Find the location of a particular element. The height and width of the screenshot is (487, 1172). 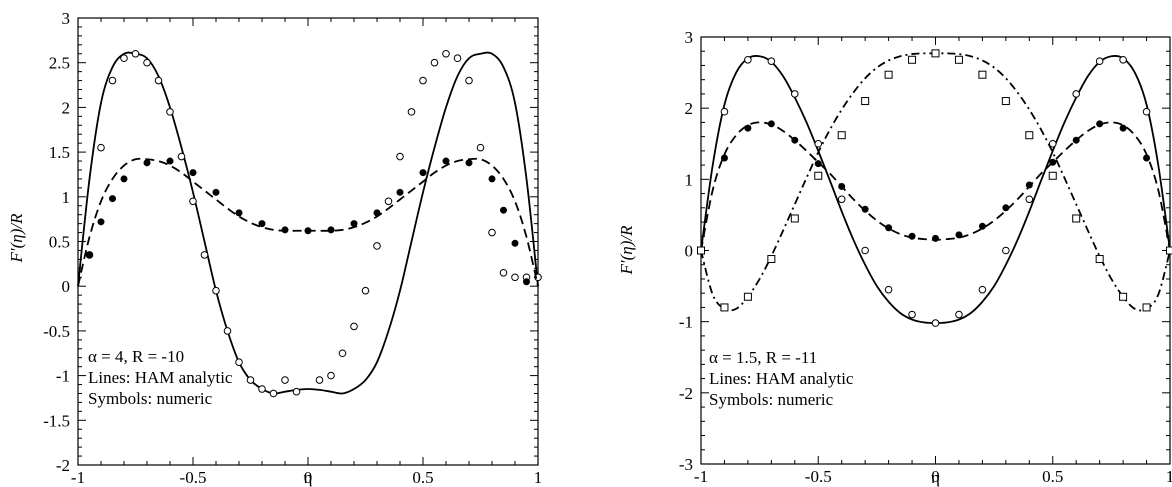

y-tick-label: -2 is located at coordinates (686, 393).